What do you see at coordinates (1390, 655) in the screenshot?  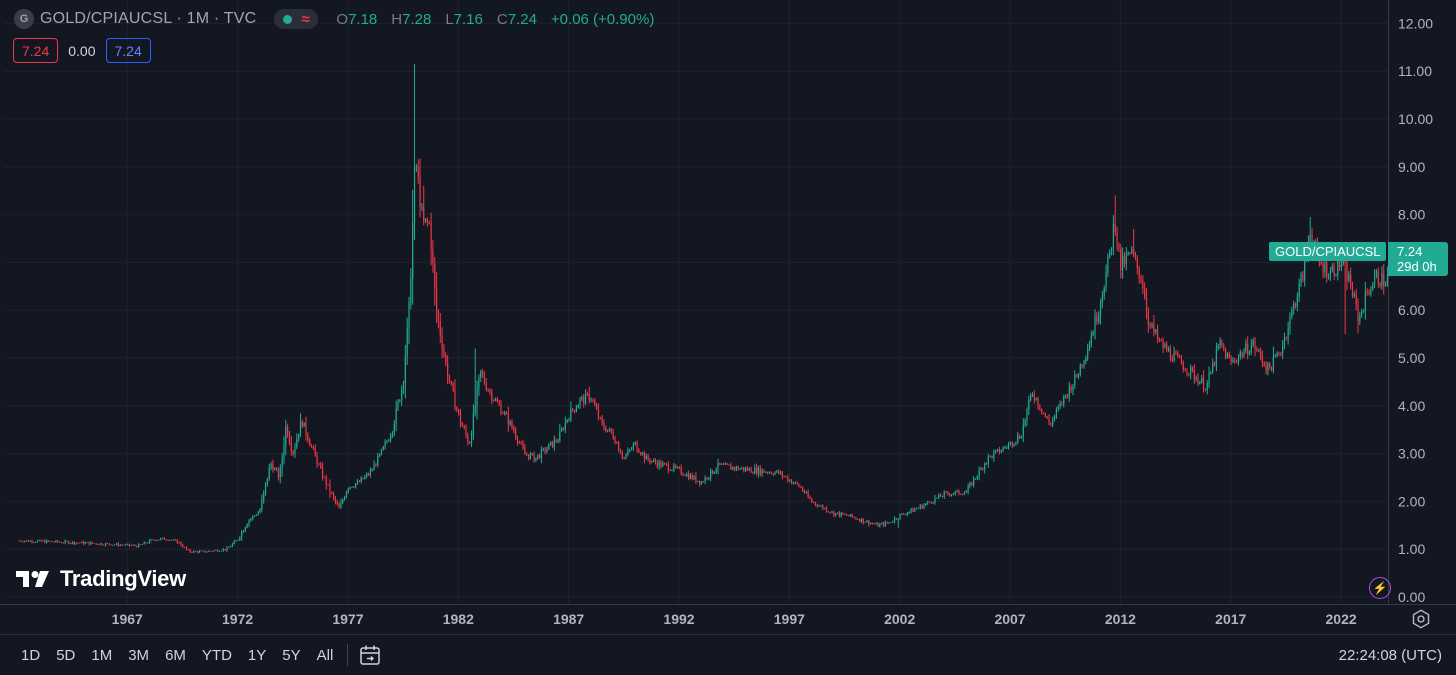 I see `utc-clock: 22:24:08 (UTC)` at bounding box center [1390, 655].